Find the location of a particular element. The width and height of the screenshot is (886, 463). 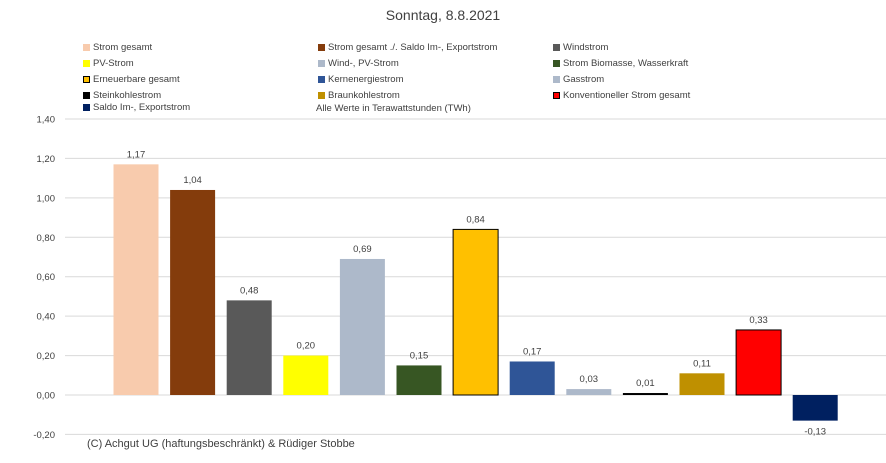

data-label: 0,03 is located at coordinates (589, 379).